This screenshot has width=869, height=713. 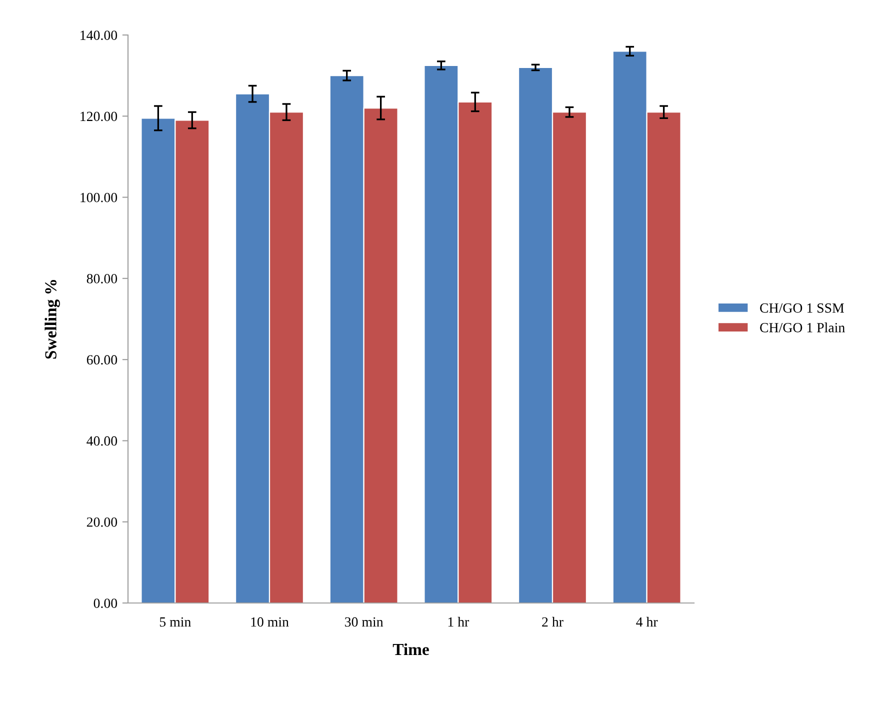 I want to click on x-tick-label: 30 min, so click(x=364, y=622).